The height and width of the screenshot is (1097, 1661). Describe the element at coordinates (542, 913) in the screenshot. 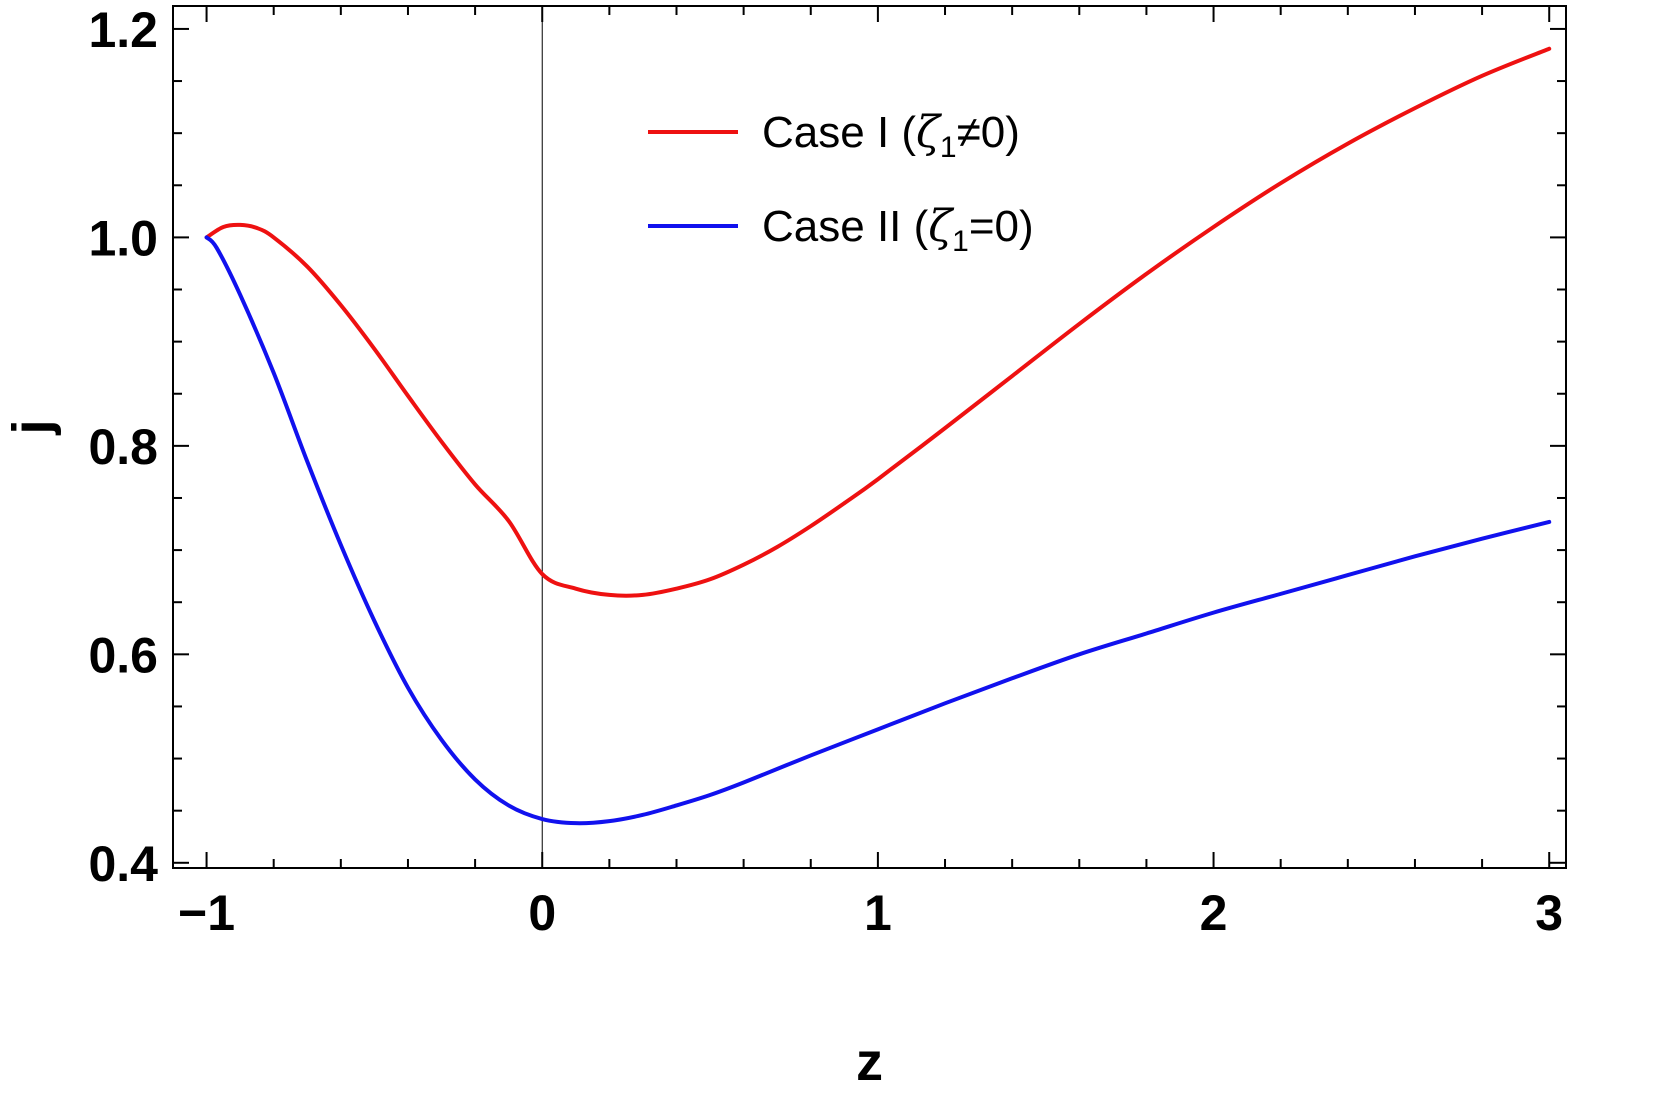

I see `x-tick-label: 0` at that location.